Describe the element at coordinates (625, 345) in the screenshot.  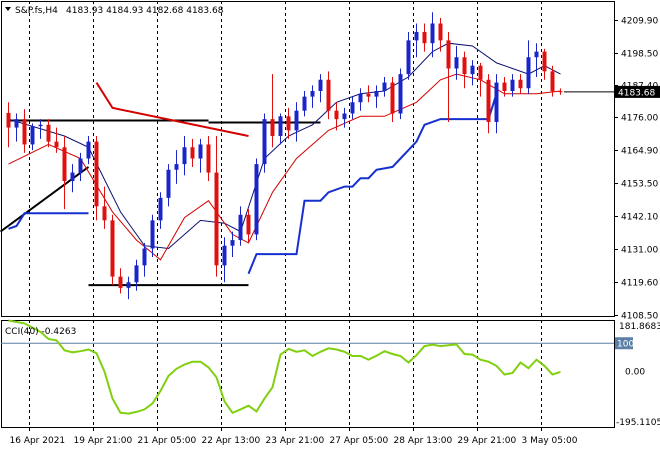
I see `cci-level-label: 100` at that location.